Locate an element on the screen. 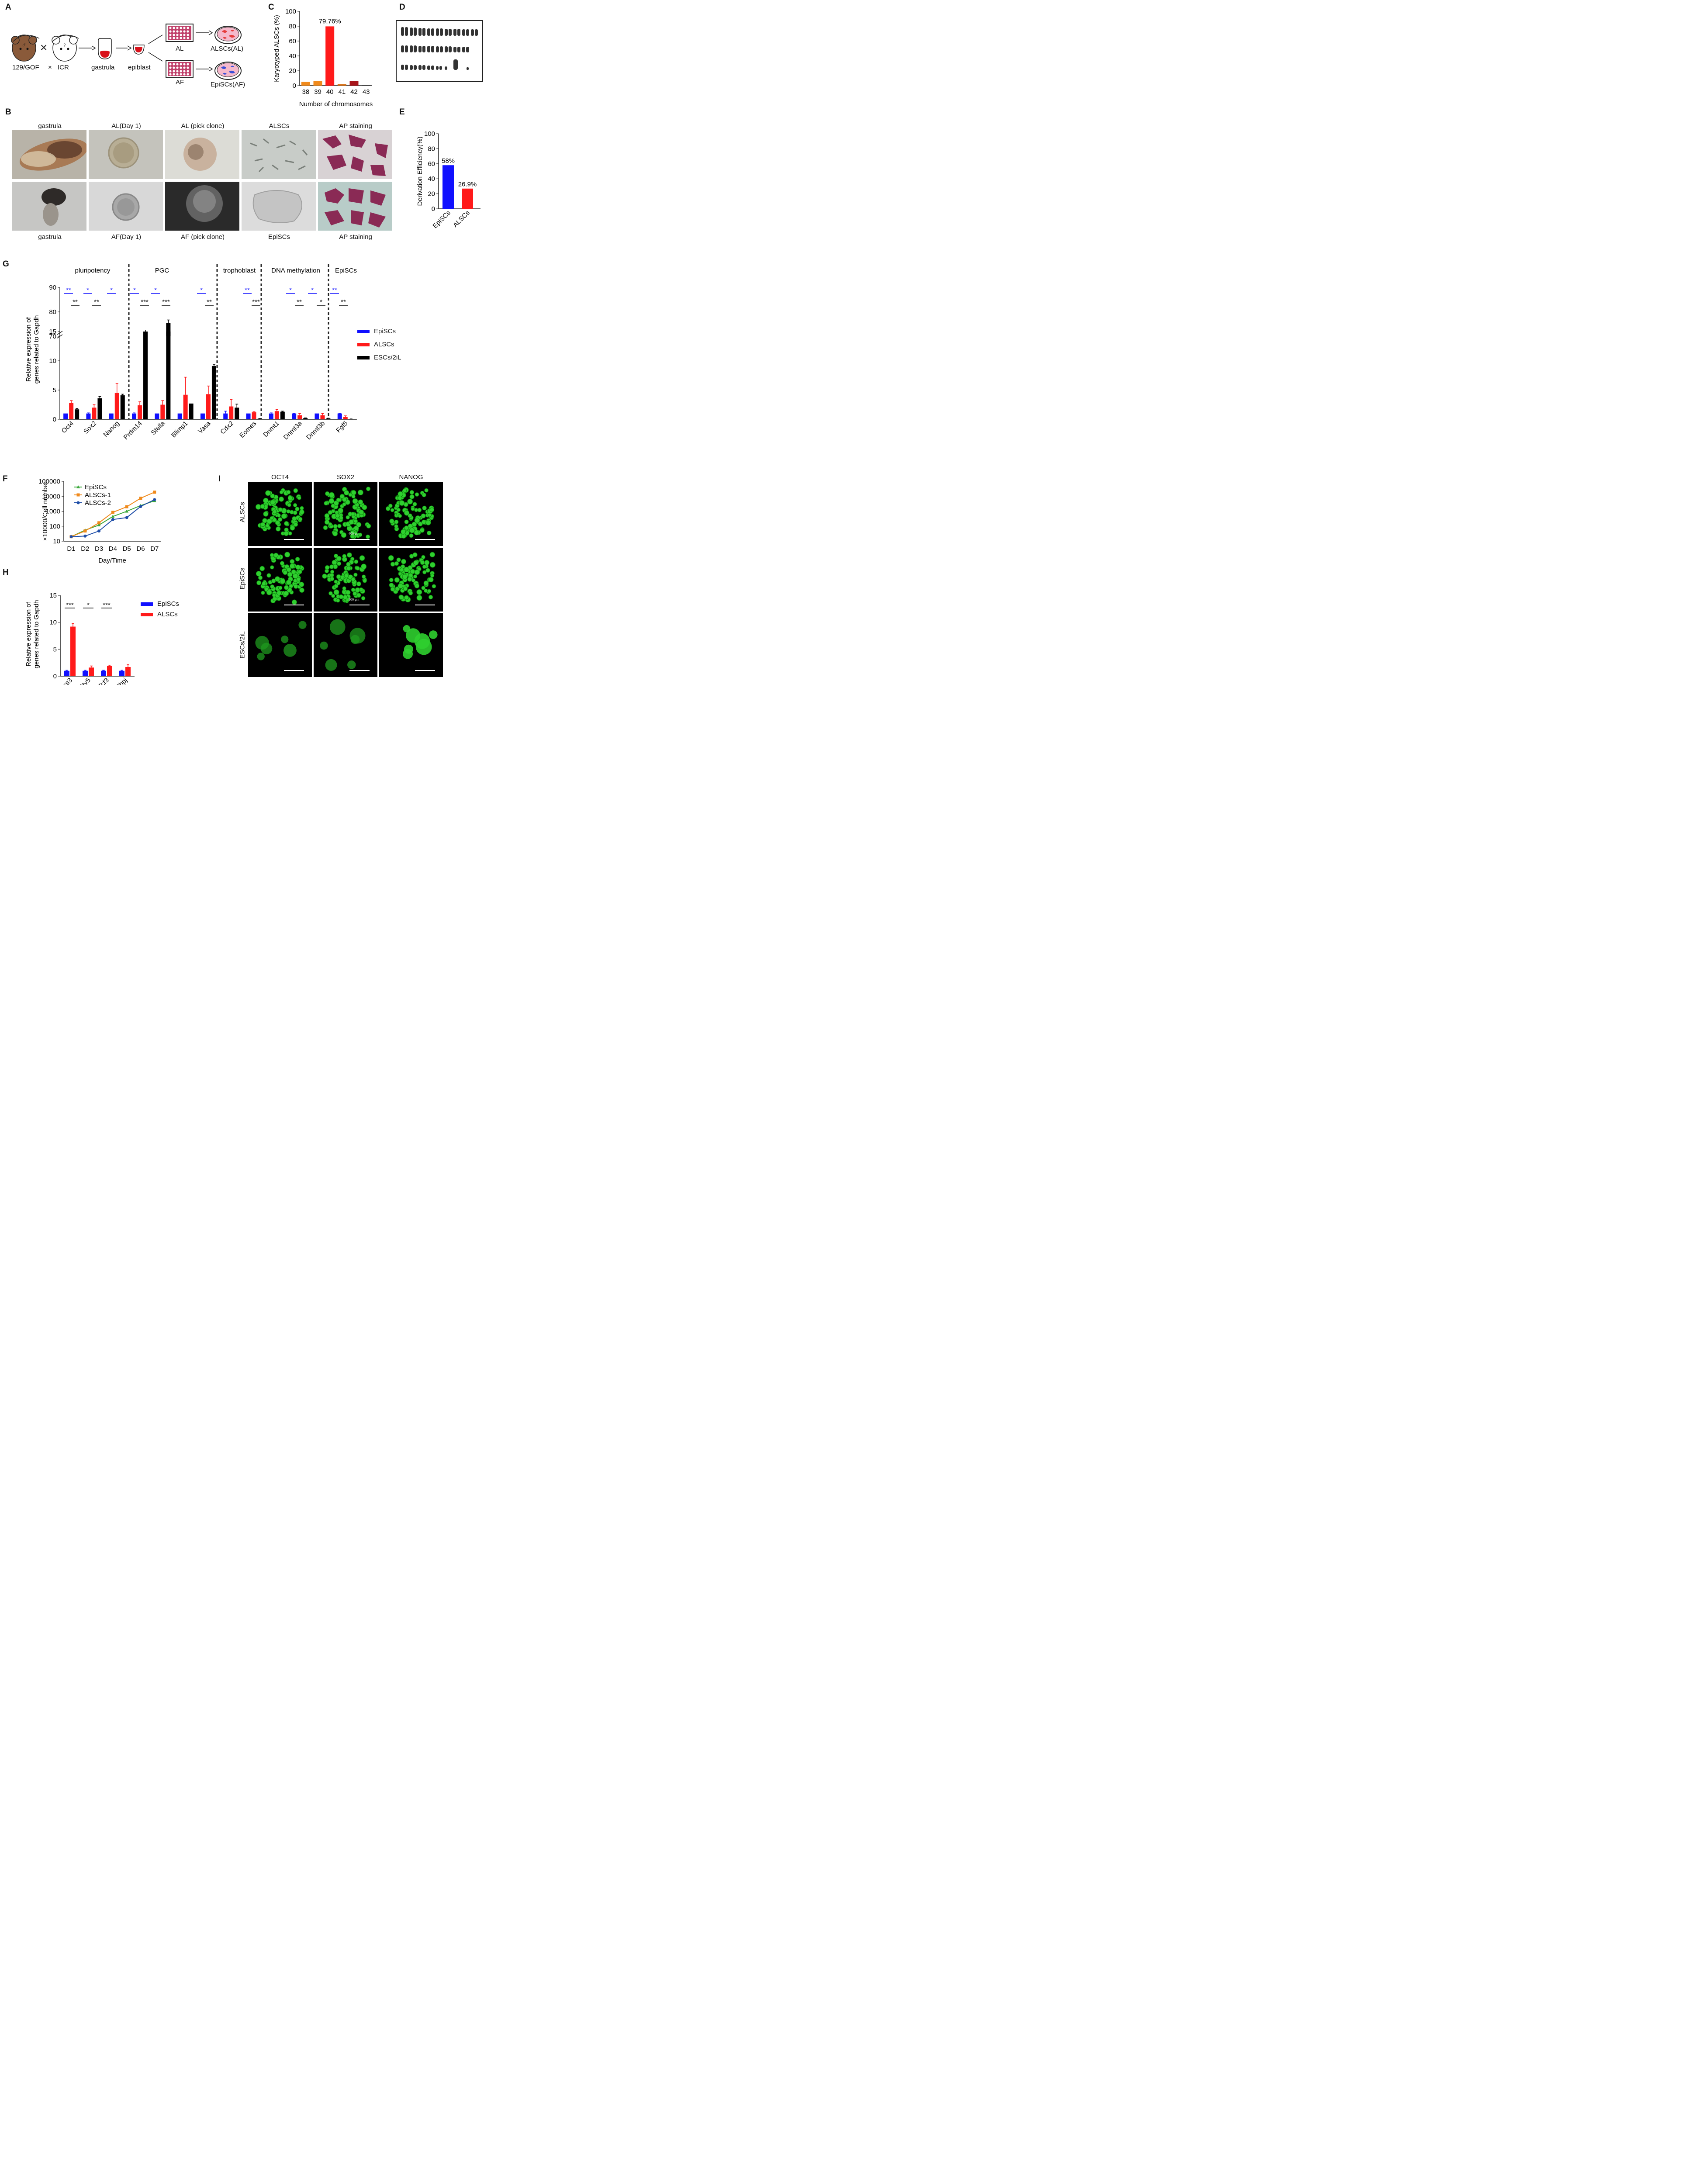 This screenshot has width=1687, height=2184. micrograph-af-day1 is located at coordinates (126, 206).